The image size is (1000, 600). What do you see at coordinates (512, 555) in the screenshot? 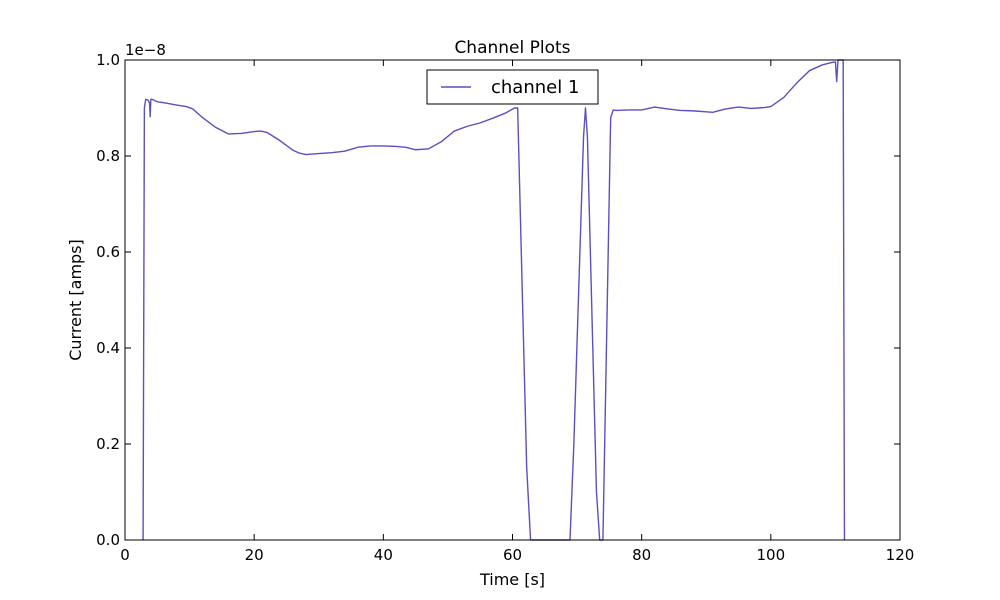
I see `x-tick-label-3: 60` at bounding box center [512, 555].